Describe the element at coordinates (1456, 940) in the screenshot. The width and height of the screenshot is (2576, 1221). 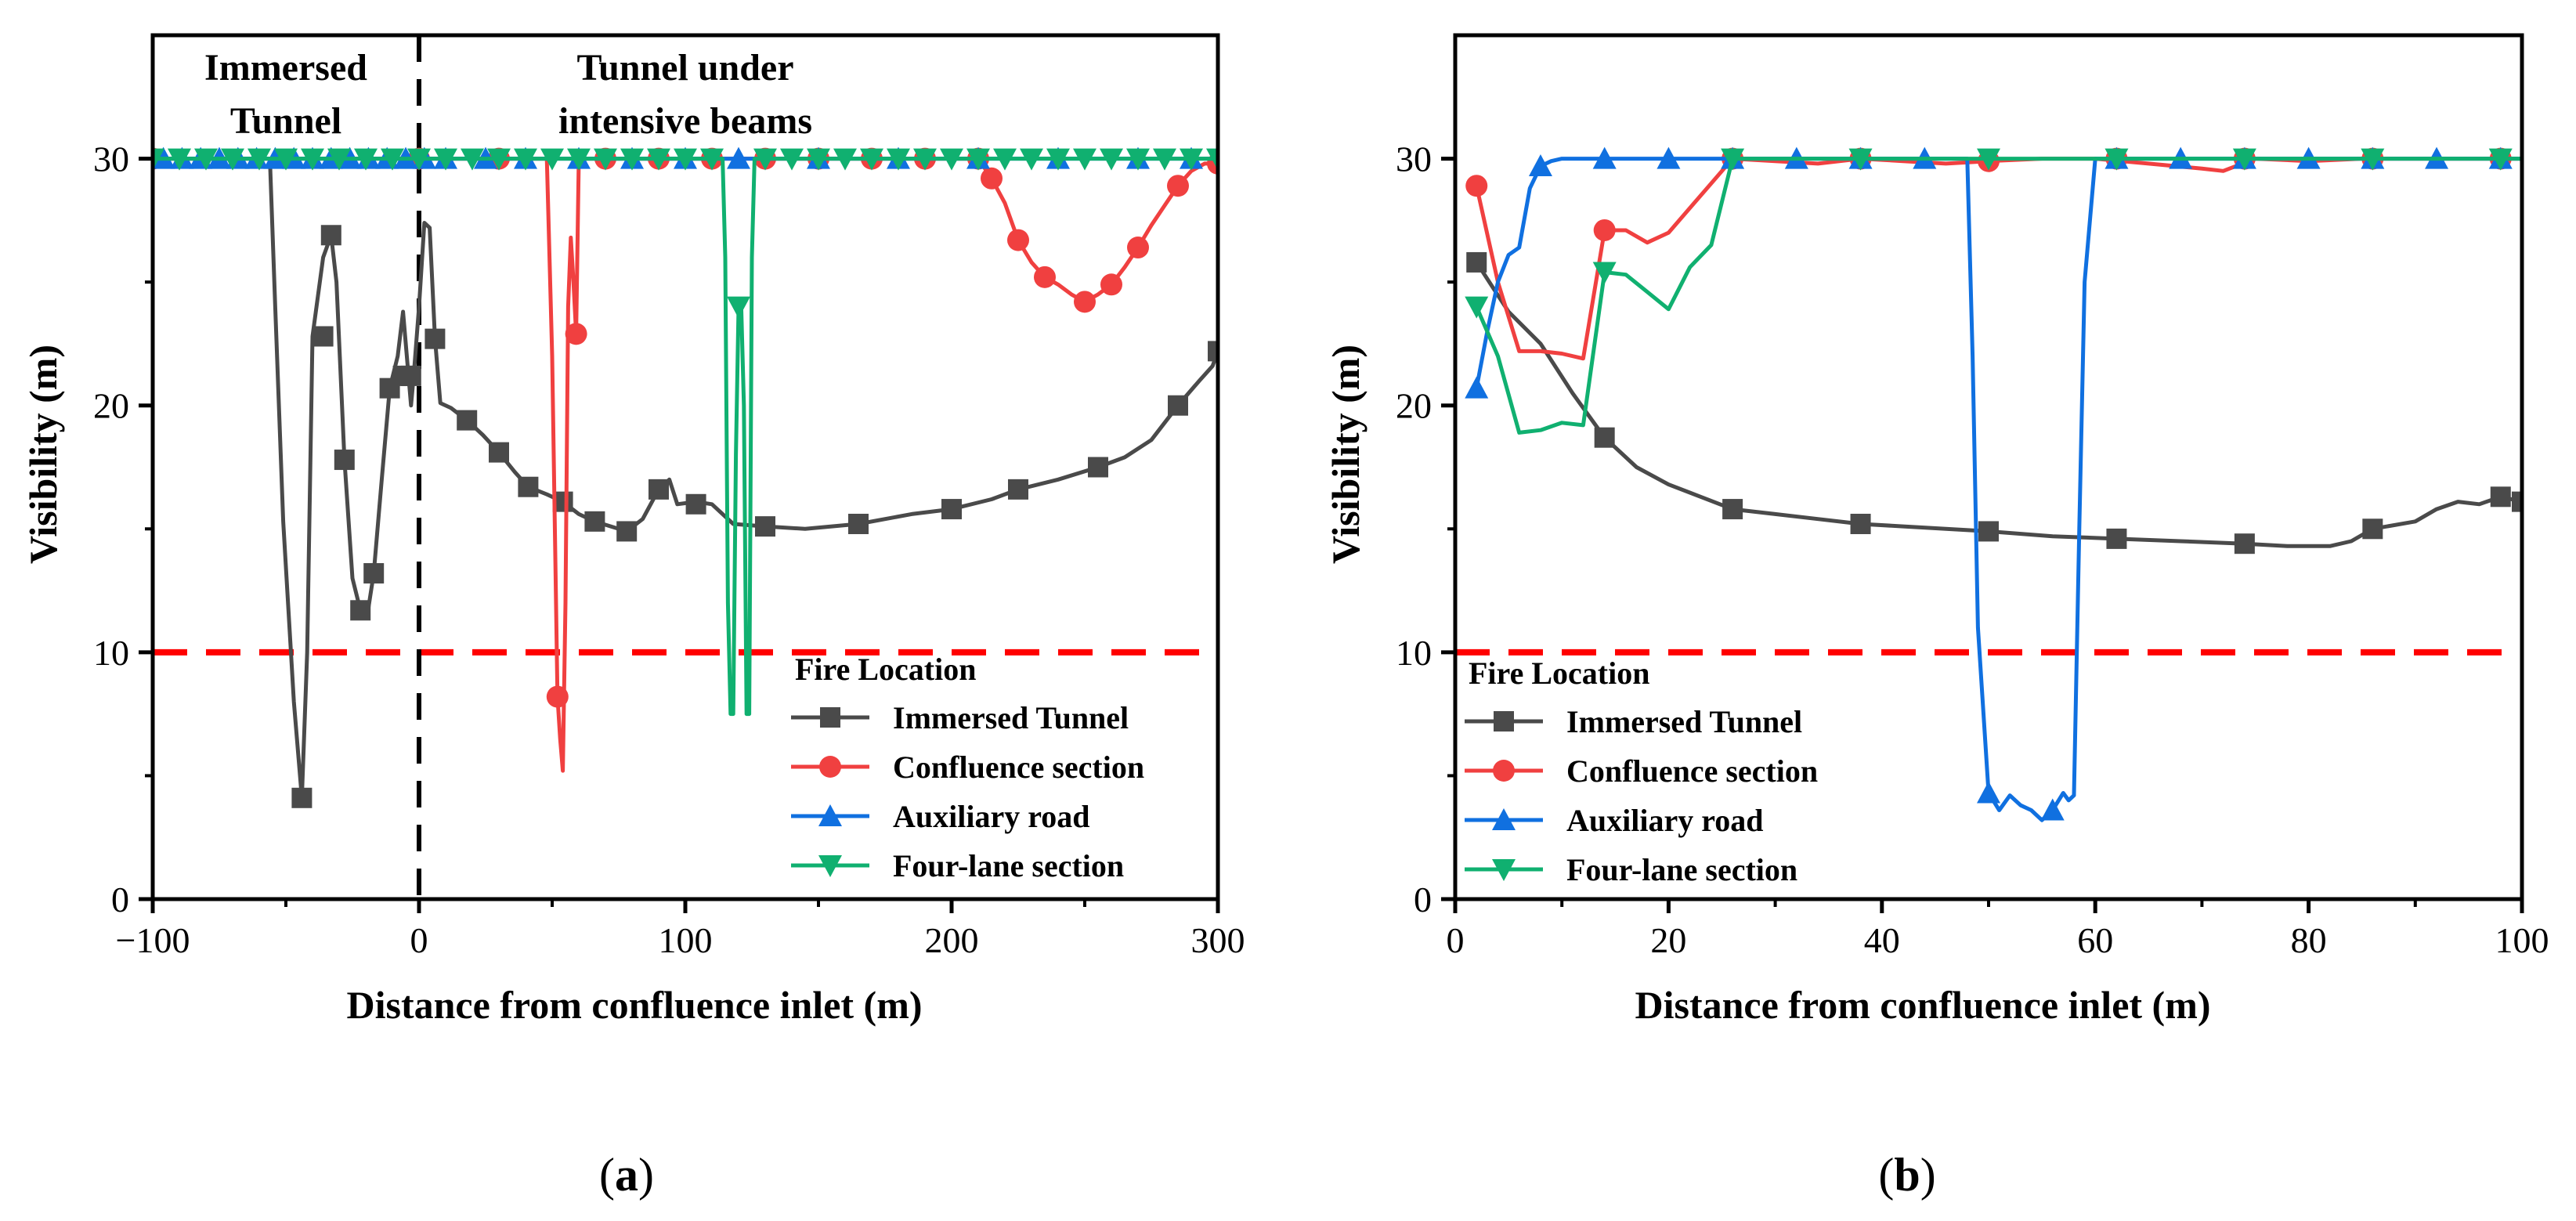
I see `x-tick-label: 0` at that location.